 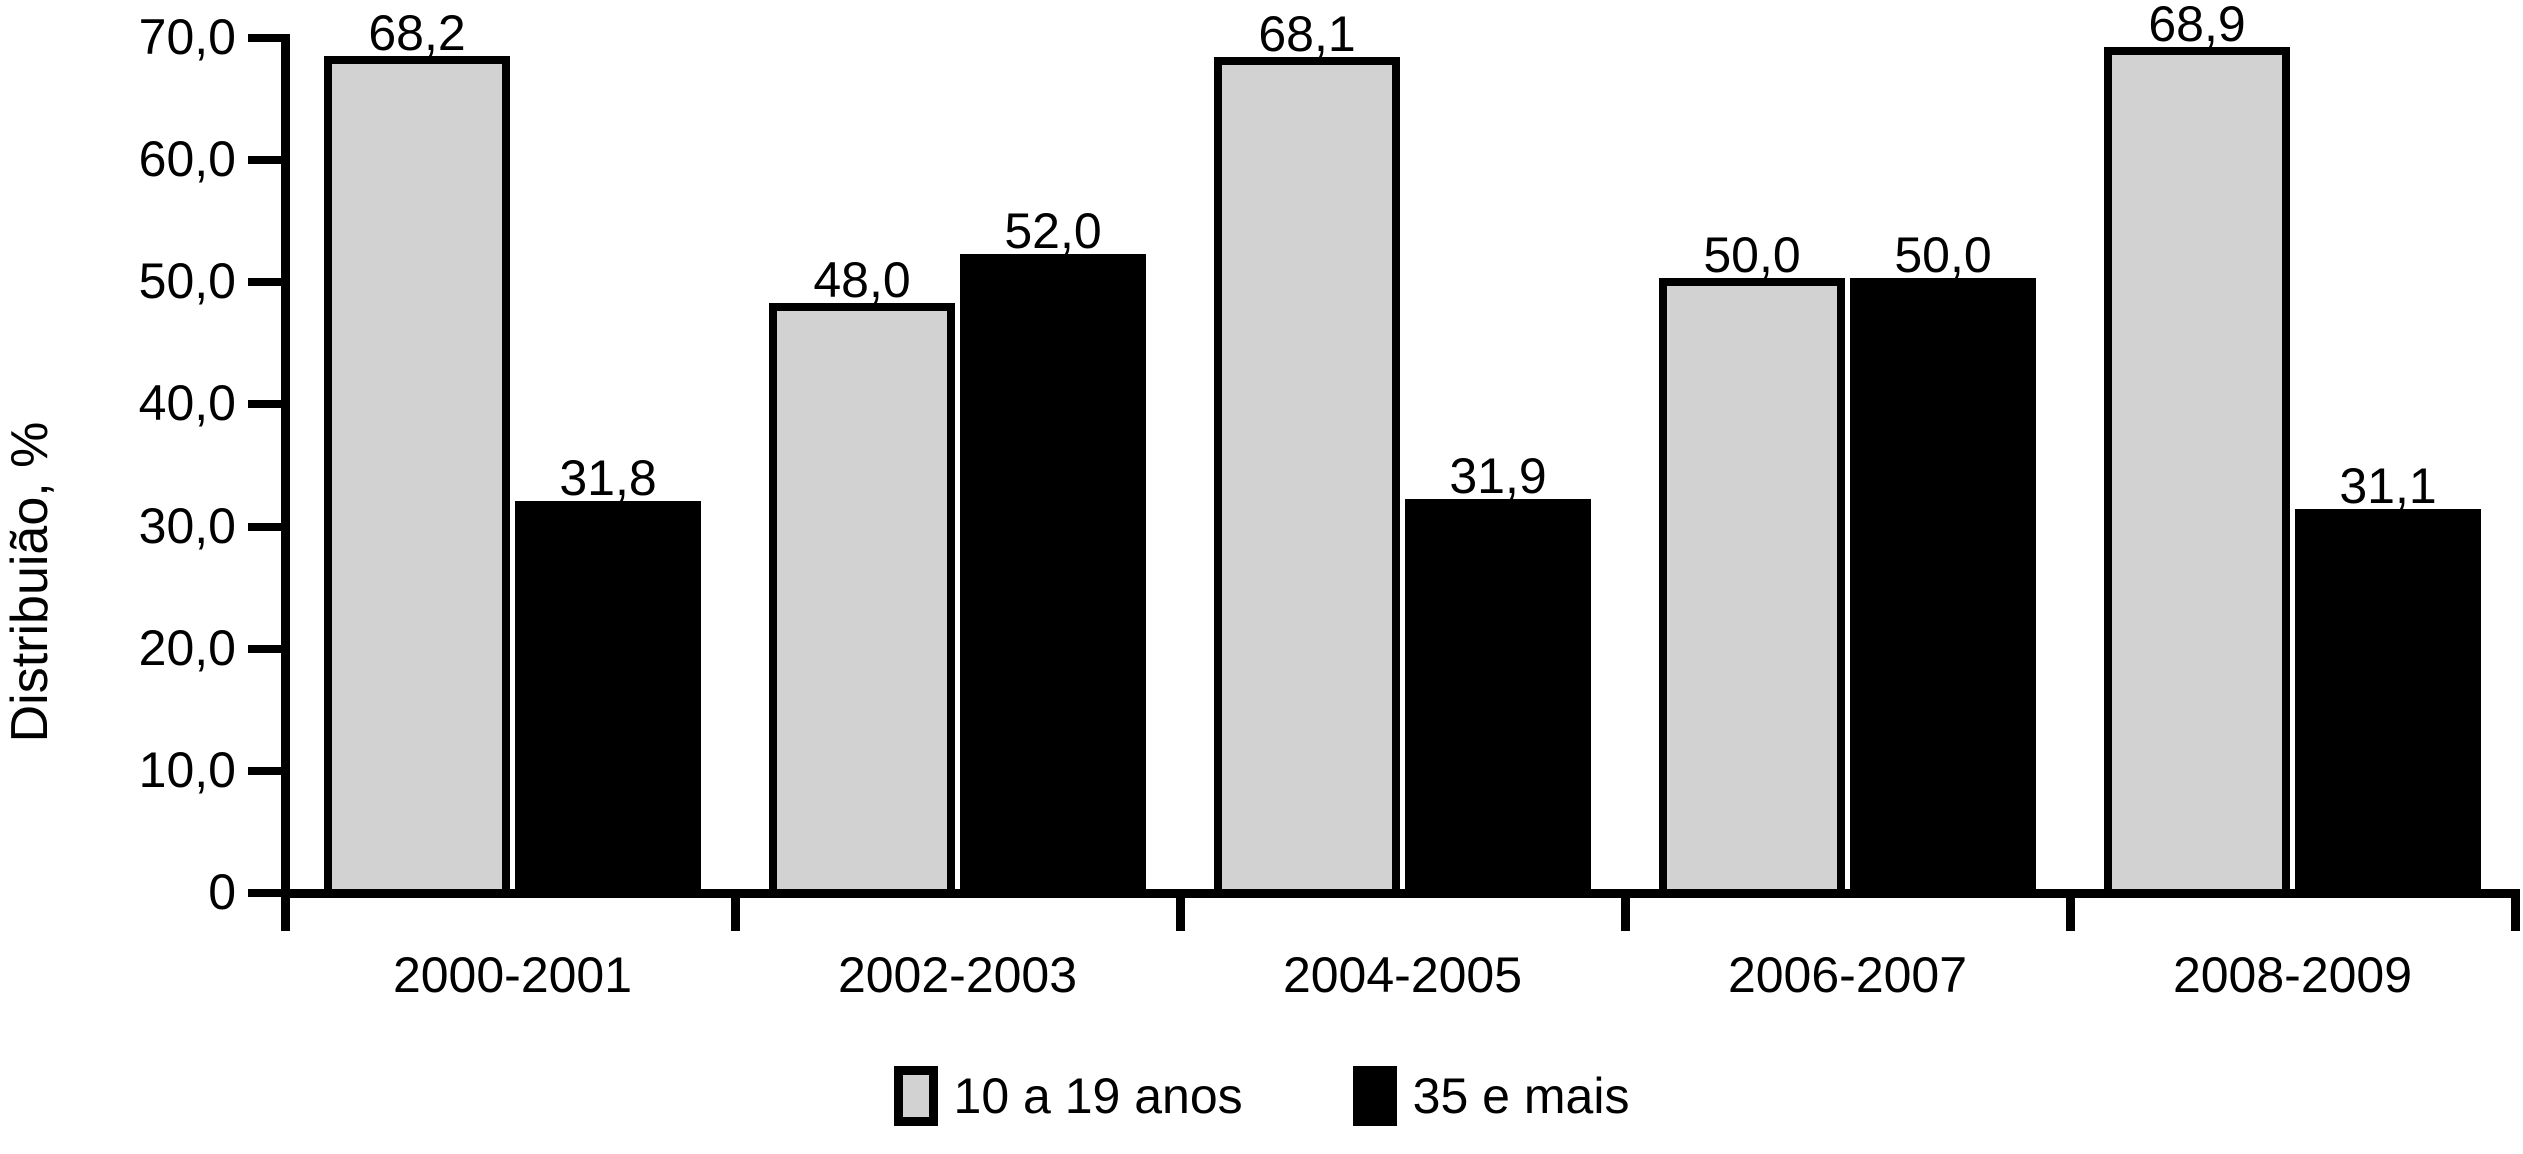 I want to click on bar-value-label: 68,9, so click(x=2197, y=26).